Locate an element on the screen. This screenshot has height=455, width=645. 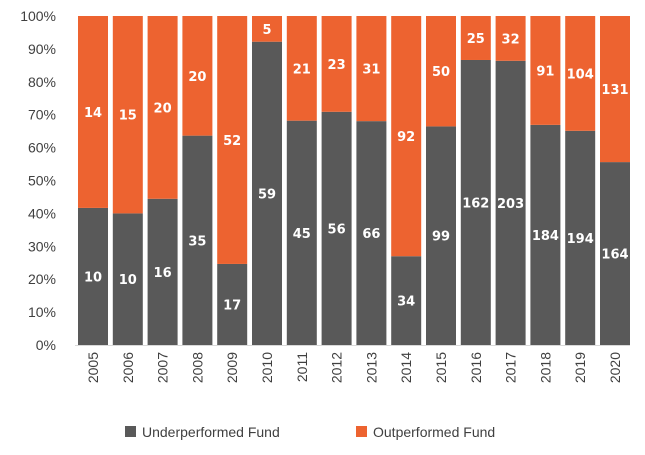
x-tick-label: 2008 is located at coordinates (197, 367).